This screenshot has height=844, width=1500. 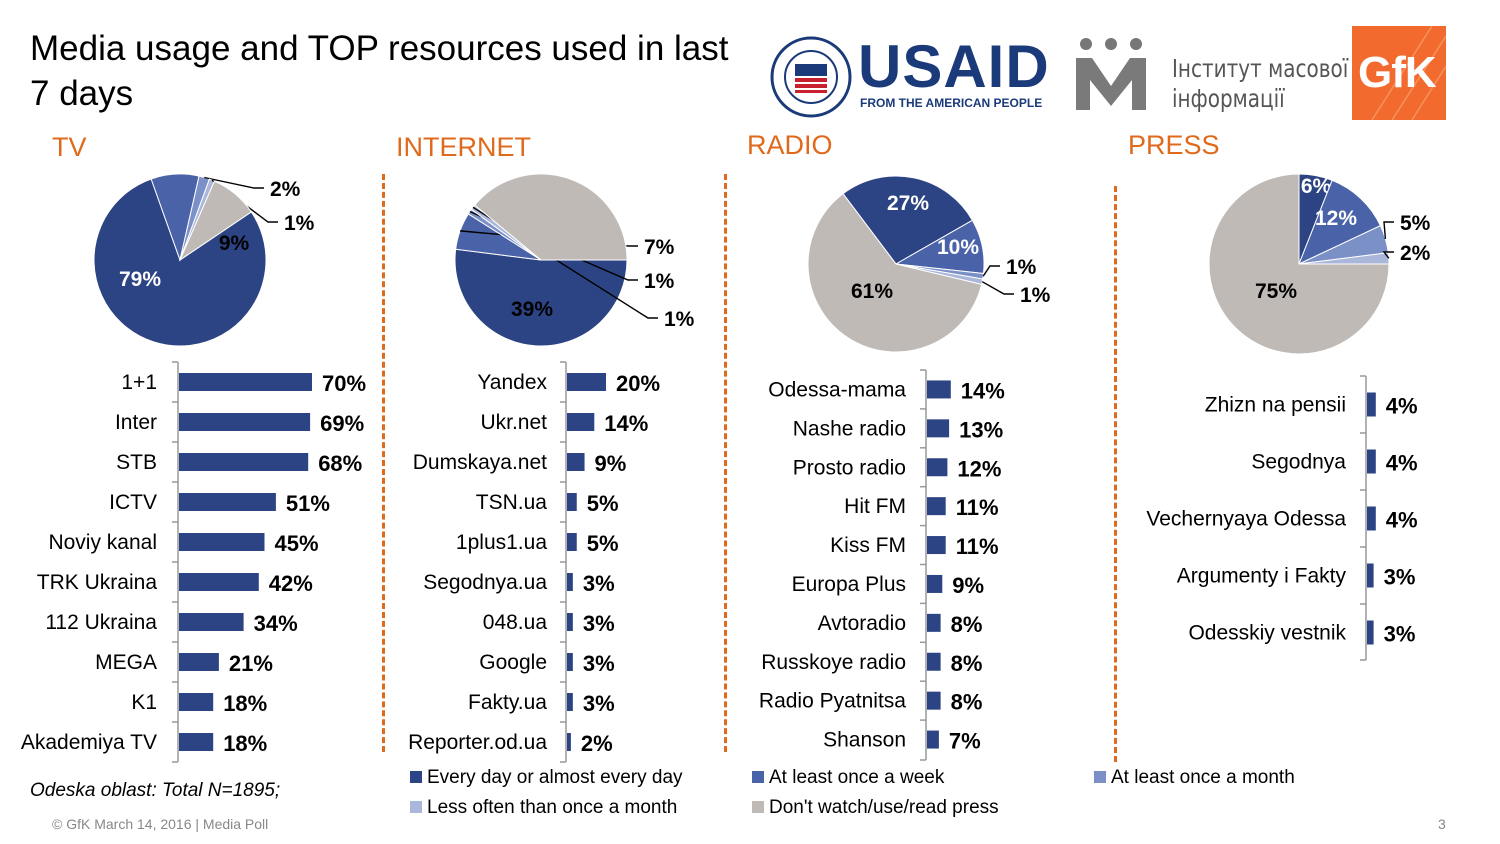 What do you see at coordinates (1275, 405) in the screenshot?
I see `bar-category-label-press: Zhizn na pensii` at bounding box center [1275, 405].